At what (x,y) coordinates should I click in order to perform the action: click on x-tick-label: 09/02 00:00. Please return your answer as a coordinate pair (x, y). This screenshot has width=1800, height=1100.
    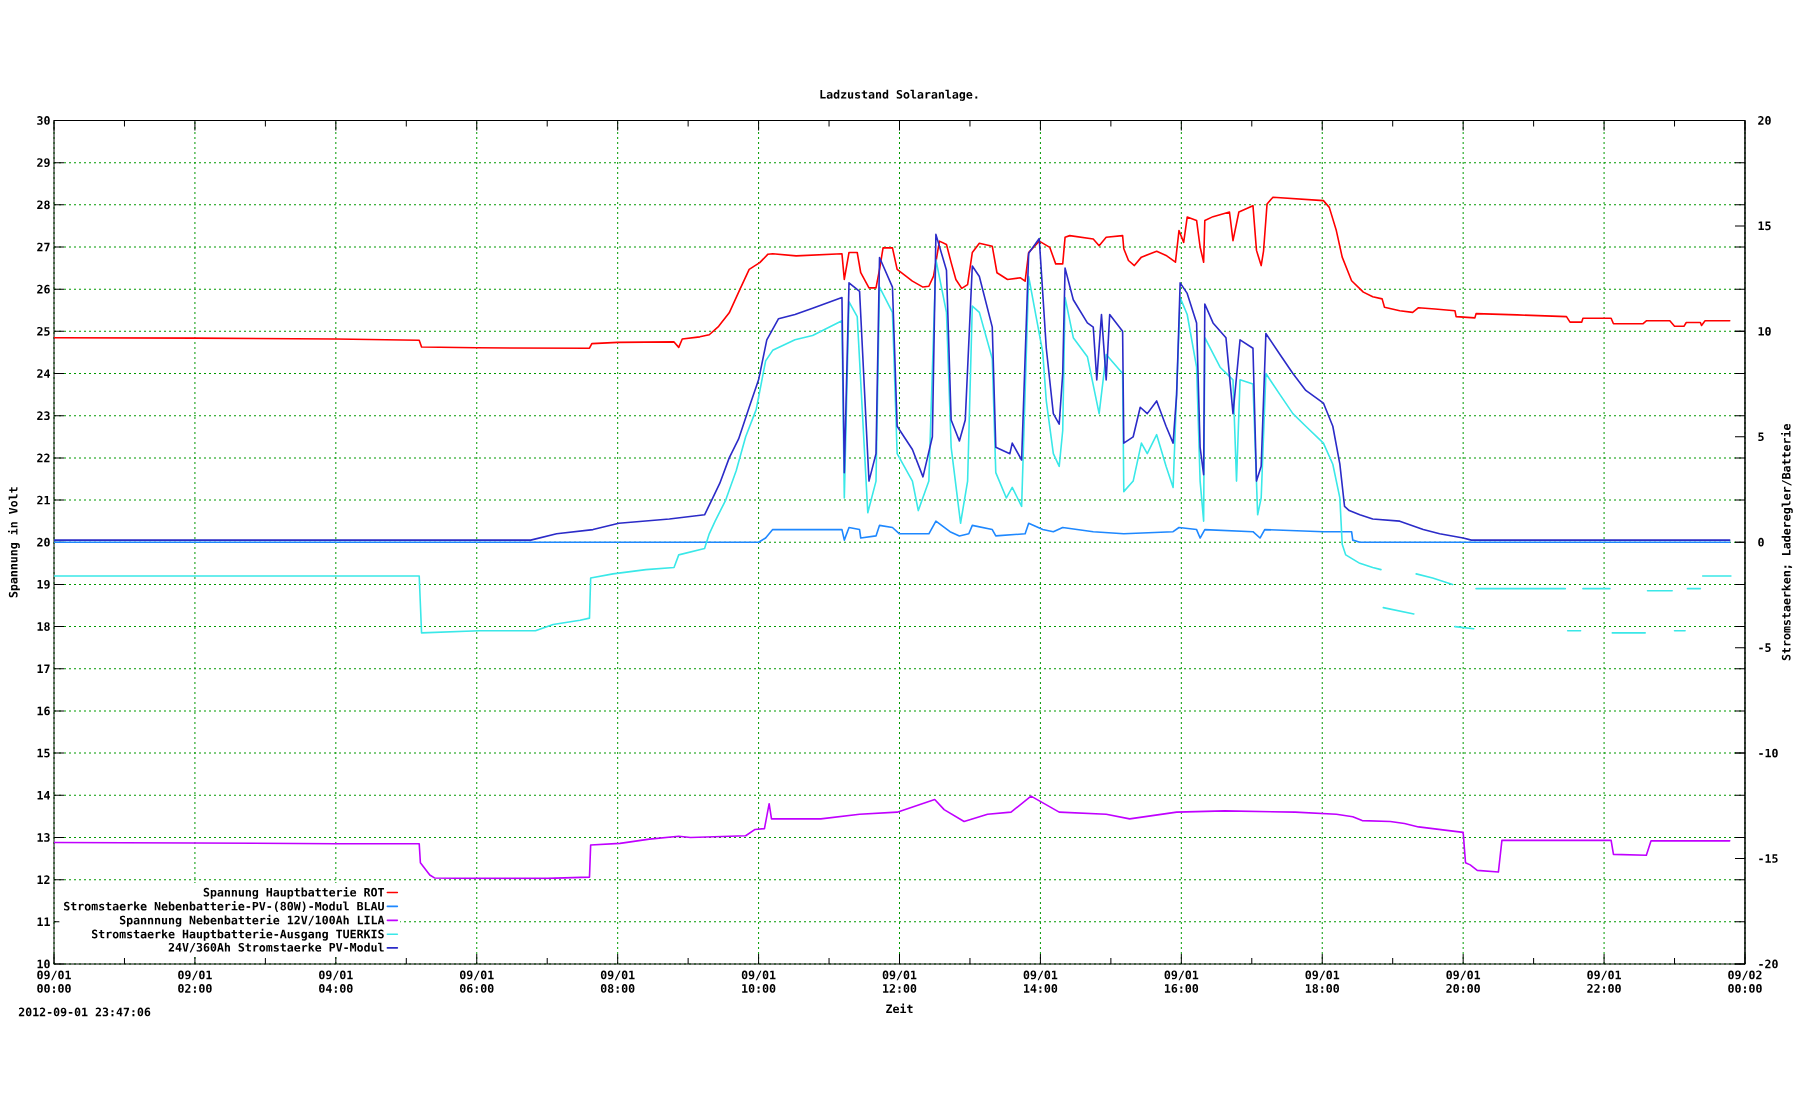
    Looking at the image, I should click on (1745, 981).